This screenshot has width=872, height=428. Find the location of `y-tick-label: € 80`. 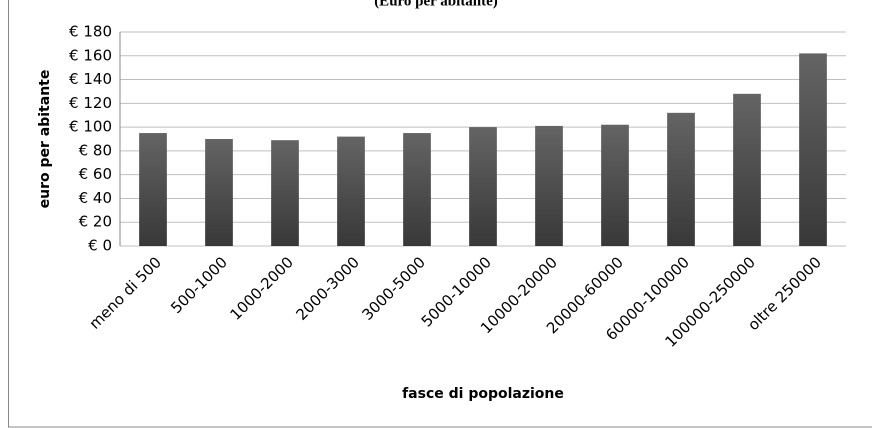

y-tick-label: € 80 is located at coordinates (95, 150).